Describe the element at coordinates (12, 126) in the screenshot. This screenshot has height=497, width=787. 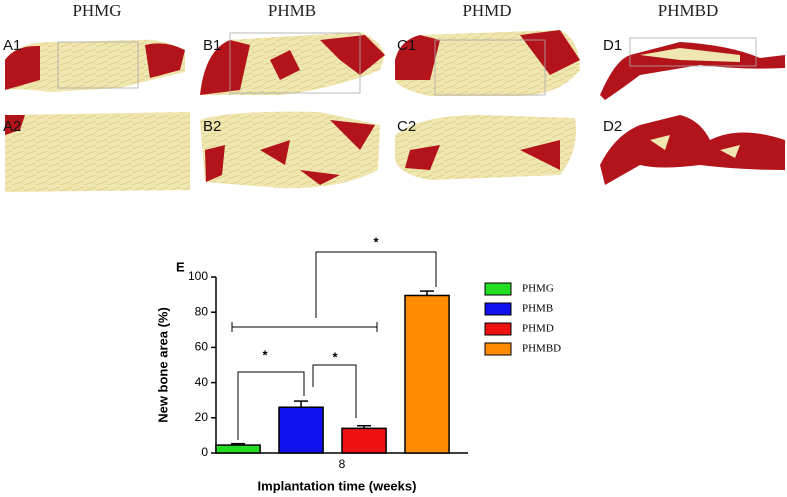
I see `panel-label: A2` at that location.